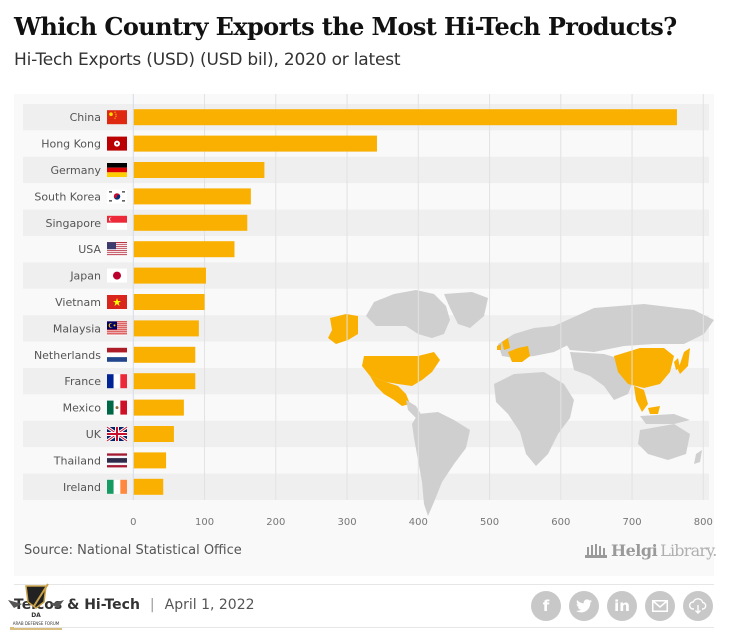  I want to click on flag-fr-icon, so click(117, 381).